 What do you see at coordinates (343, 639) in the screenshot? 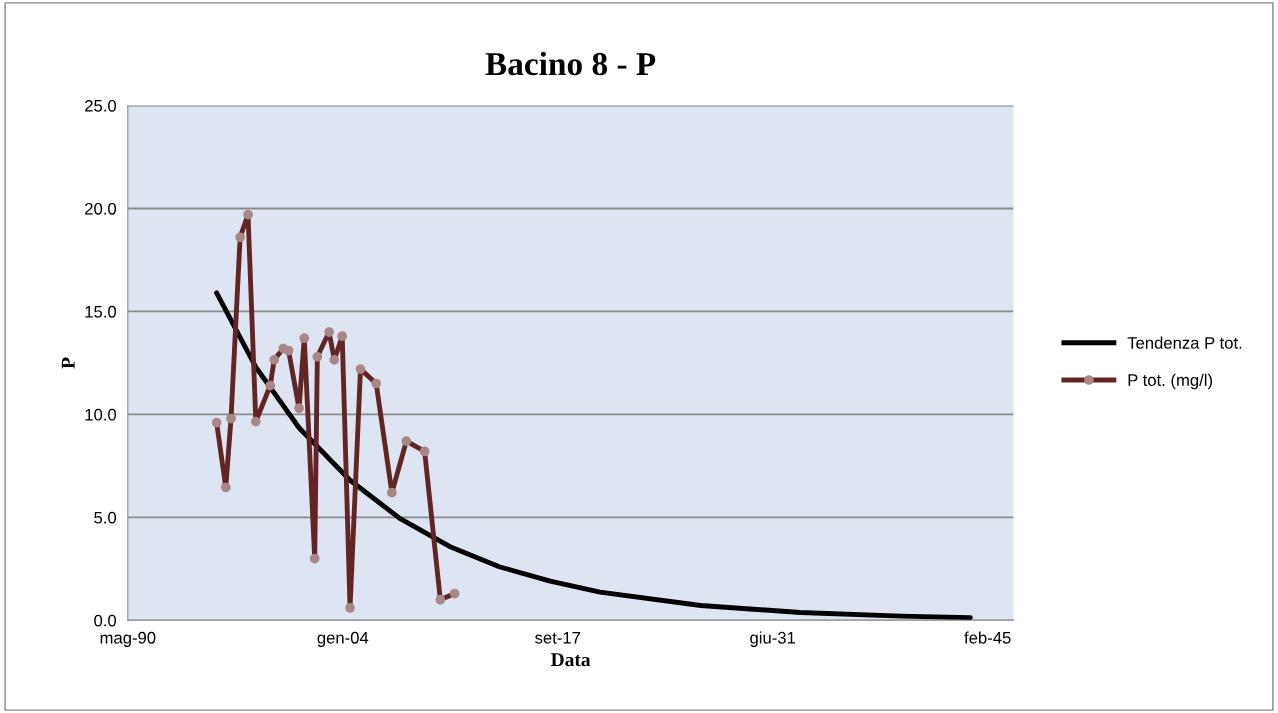
I see `x-tick-label: gen-04` at bounding box center [343, 639].